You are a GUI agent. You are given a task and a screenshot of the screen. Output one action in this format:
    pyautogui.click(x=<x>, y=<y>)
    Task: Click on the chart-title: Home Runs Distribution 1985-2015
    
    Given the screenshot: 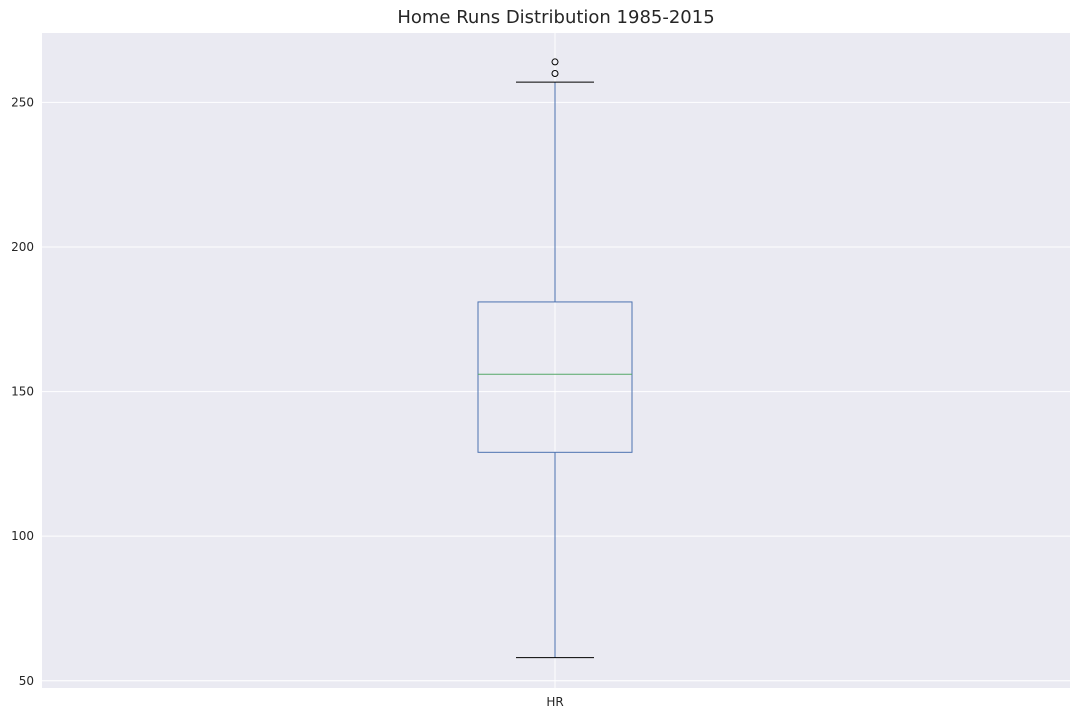 What is the action you would take?
    pyautogui.click(x=556, y=17)
    